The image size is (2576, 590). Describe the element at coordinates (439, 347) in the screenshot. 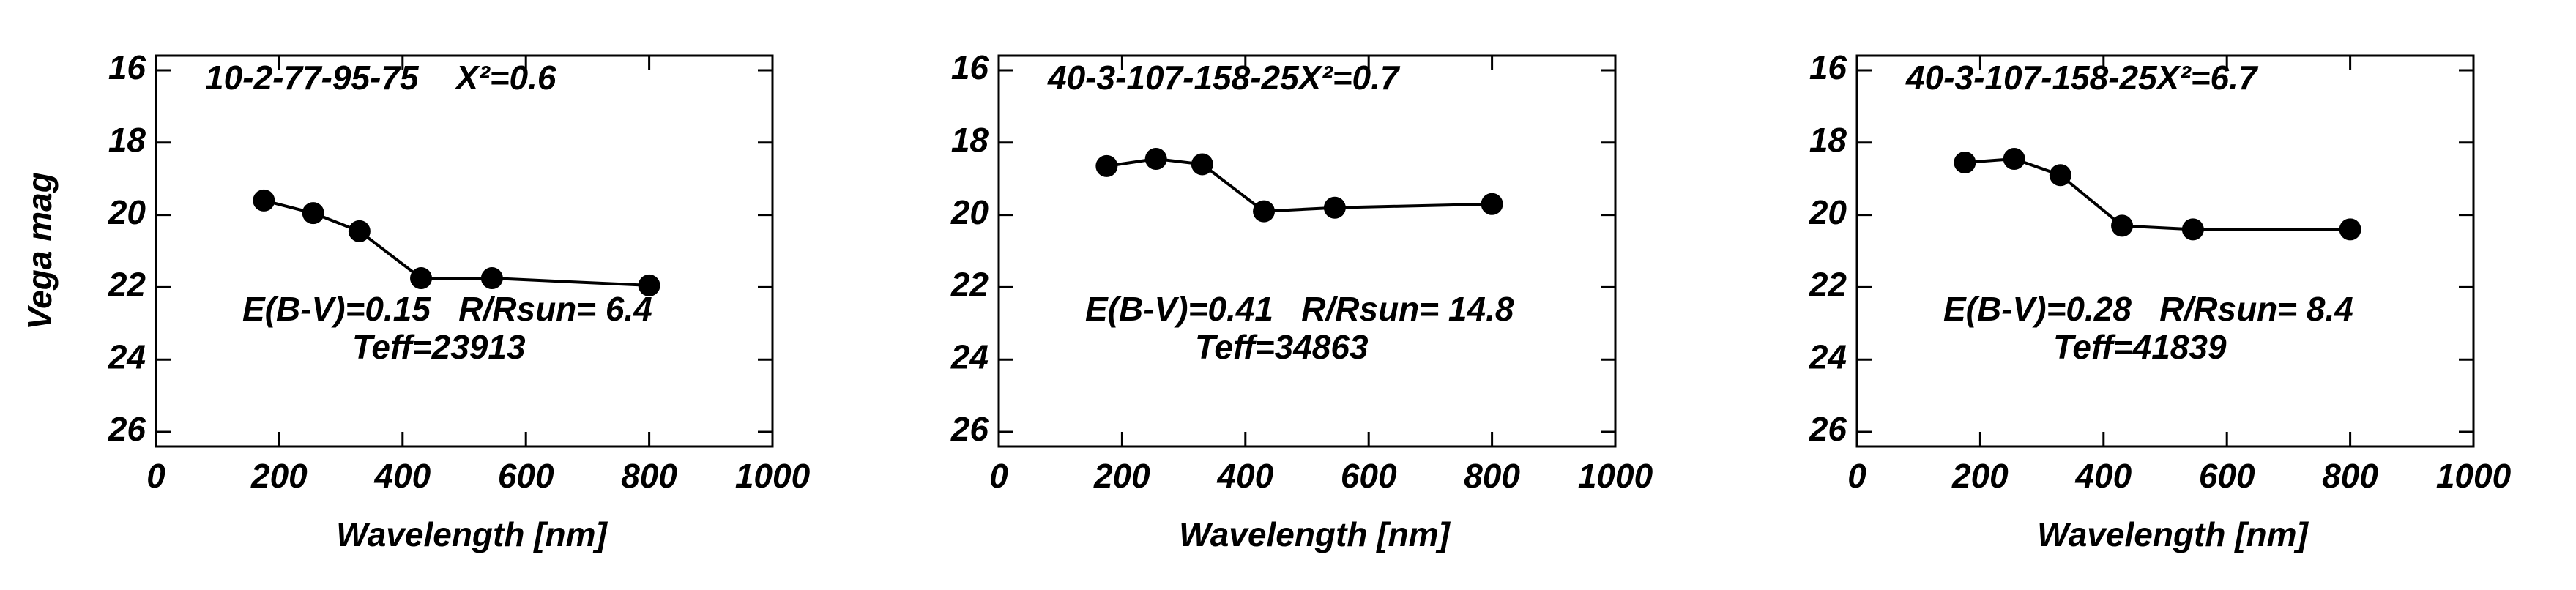

I see `annotation: Teff=23913` at that location.